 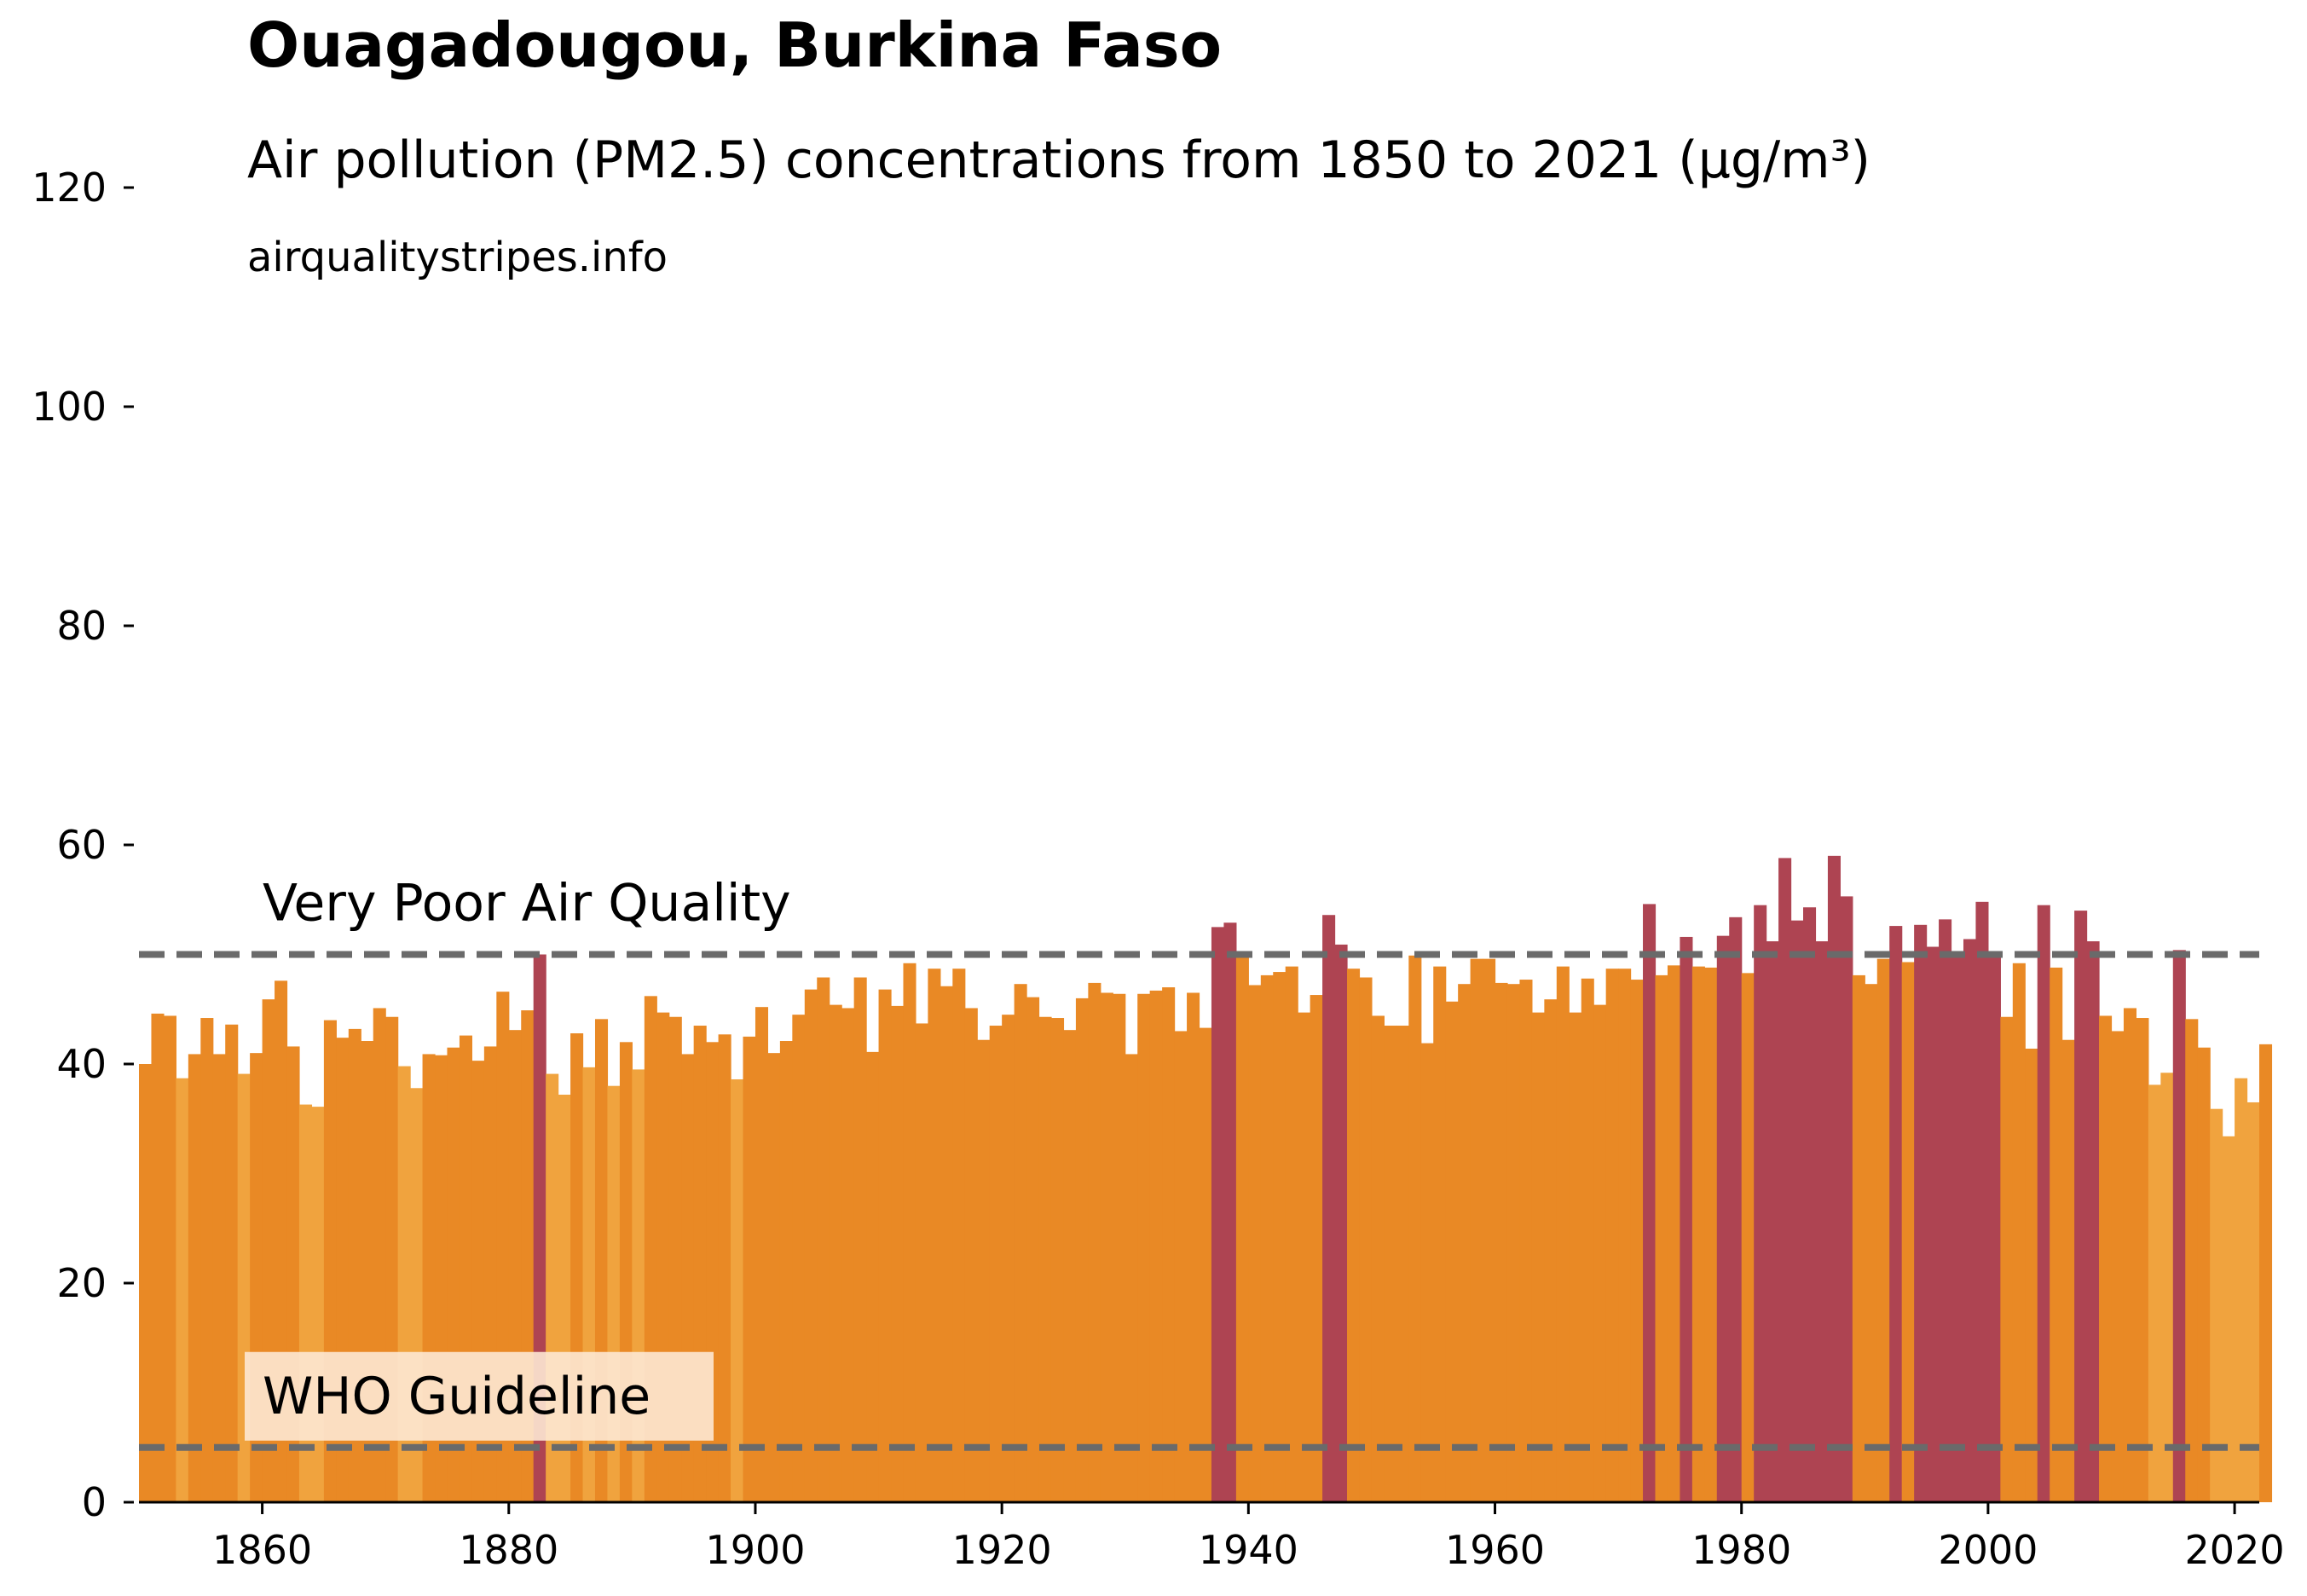 What do you see at coordinates (1859, 1238) in the screenshot?
I see `bar-1989` at bounding box center [1859, 1238].